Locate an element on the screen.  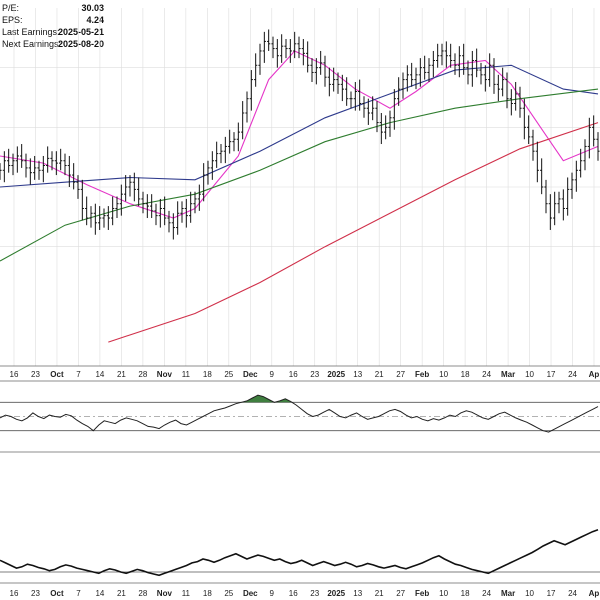
x-tick-label: 11 is located at coordinates (186, 593).